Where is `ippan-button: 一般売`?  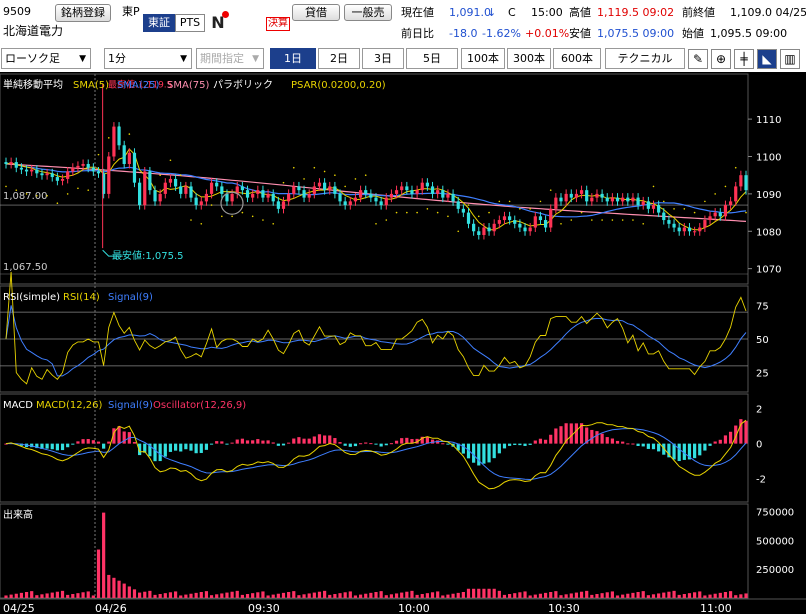 ippan-button: 一般売 is located at coordinates (368, 12).